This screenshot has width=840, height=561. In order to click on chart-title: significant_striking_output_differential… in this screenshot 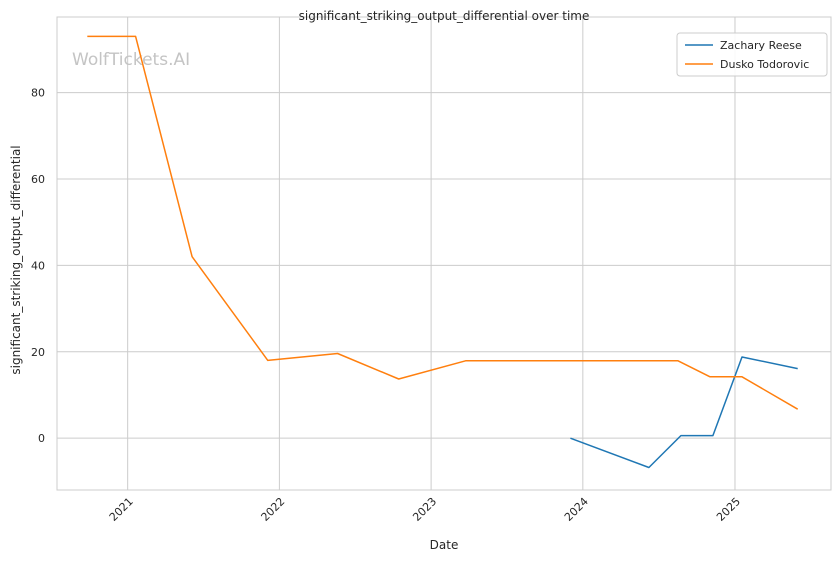, I will do `click(444, 16)`.